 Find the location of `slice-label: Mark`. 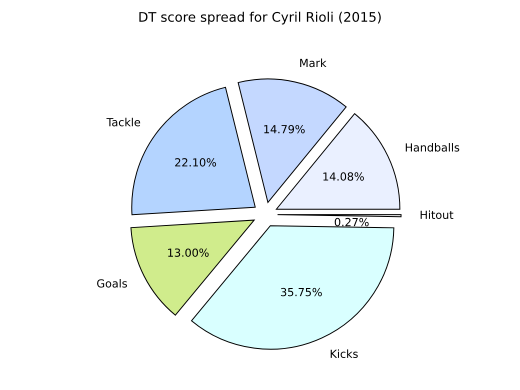

slice-label: Mark is located at coordinates (313, 63).